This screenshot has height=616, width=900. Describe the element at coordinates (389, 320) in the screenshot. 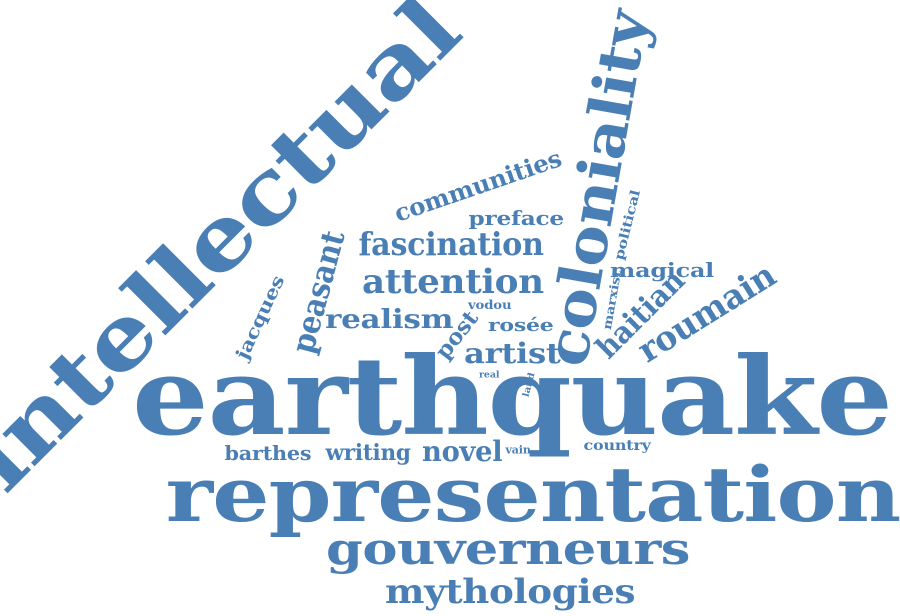

I see `word-realism: realism` at that location.